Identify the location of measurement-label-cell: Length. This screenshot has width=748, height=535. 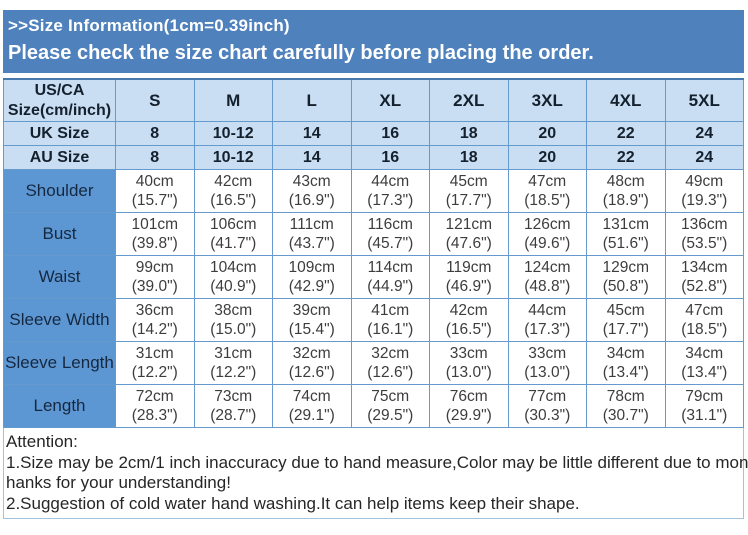
(59, 406).